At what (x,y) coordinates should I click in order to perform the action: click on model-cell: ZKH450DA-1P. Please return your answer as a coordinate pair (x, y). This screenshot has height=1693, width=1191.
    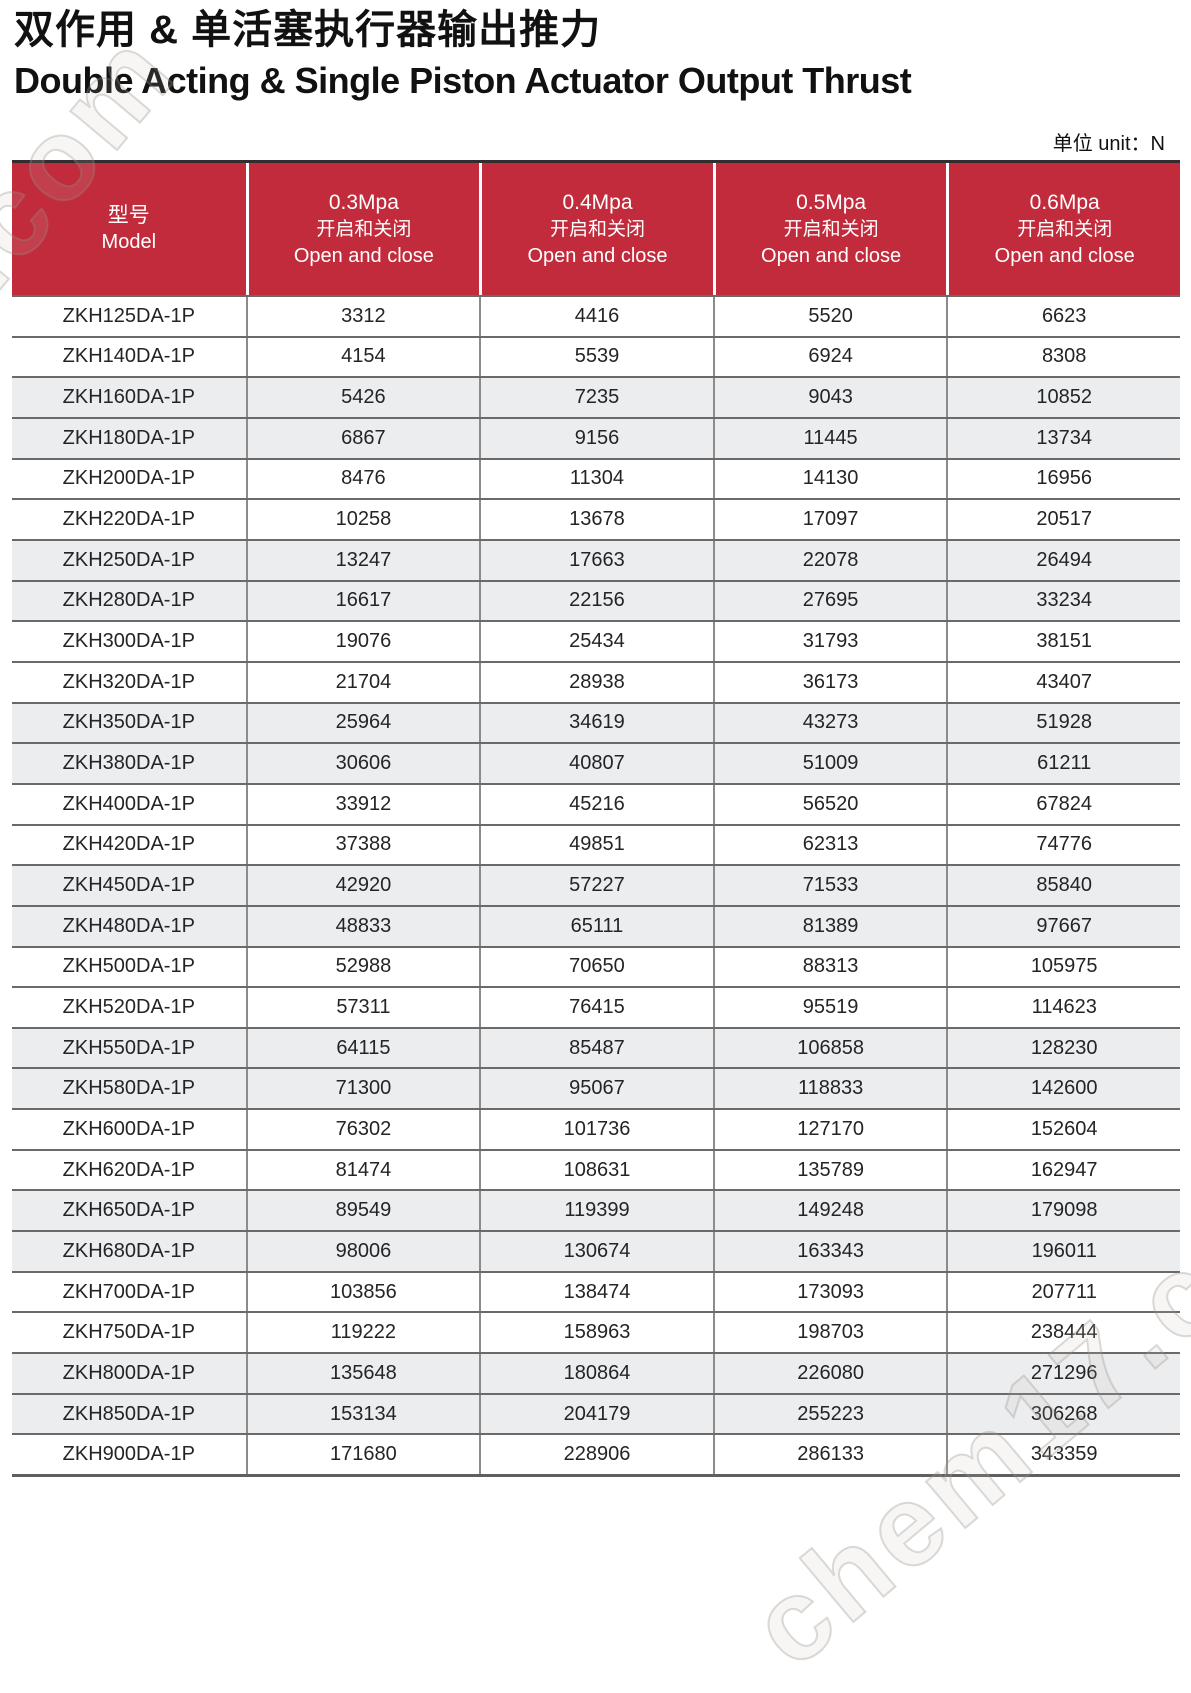
    Looking at the image, I should click on (128, 885).